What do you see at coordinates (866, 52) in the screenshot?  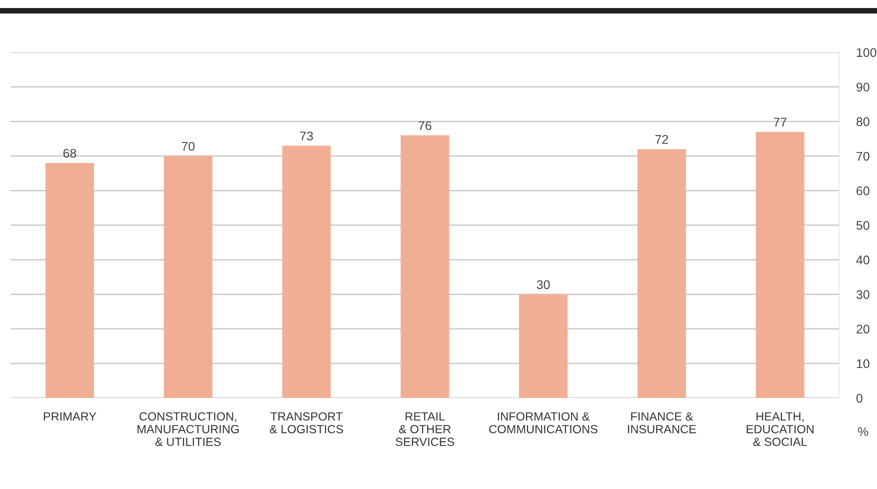 I see `y-tick-label: 100` at bounding box center [866, 52].